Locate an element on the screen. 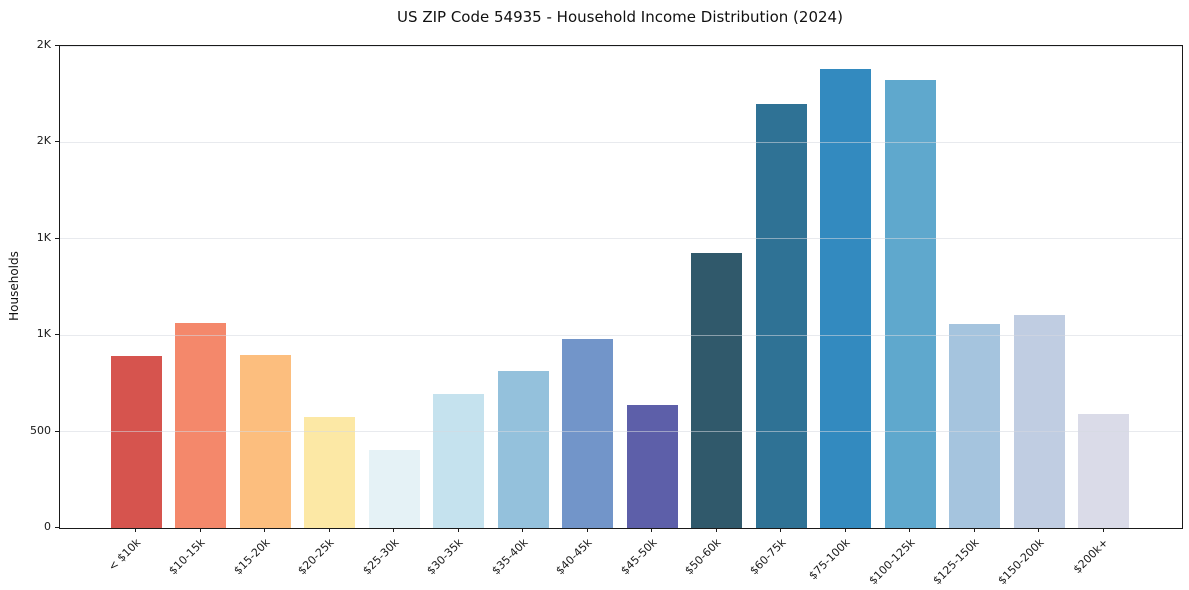 Image resolution: width=1189 pixels, height=590 pixels. bar-45-50k is located at coordinates (652, 466).